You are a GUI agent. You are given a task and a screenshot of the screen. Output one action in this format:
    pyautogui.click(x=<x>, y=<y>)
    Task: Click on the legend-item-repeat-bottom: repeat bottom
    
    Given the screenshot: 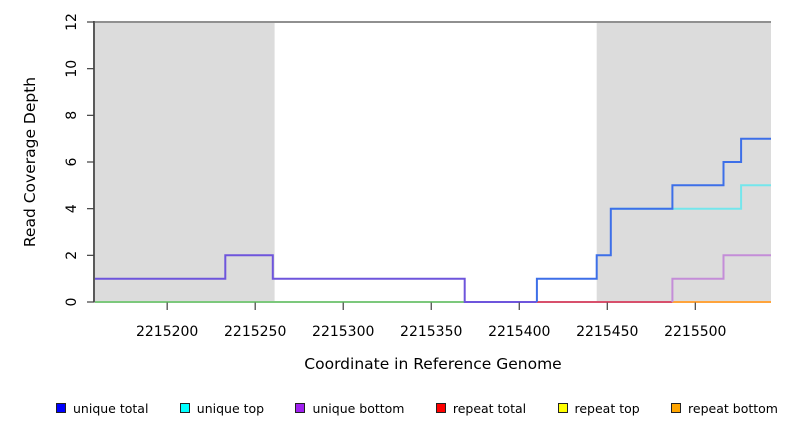 What is the action you would take?
    pyautogui.click(x=724, y=408)
    